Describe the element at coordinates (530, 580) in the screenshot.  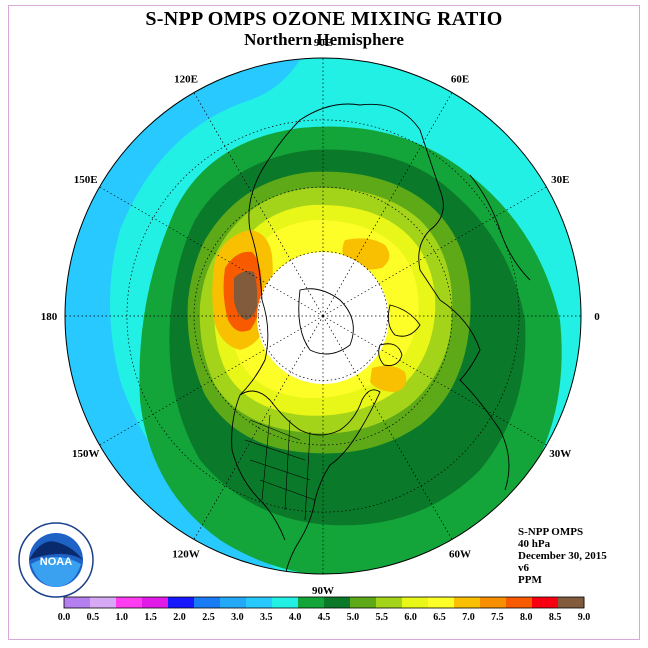
I see `info-units: PPM` at that location.